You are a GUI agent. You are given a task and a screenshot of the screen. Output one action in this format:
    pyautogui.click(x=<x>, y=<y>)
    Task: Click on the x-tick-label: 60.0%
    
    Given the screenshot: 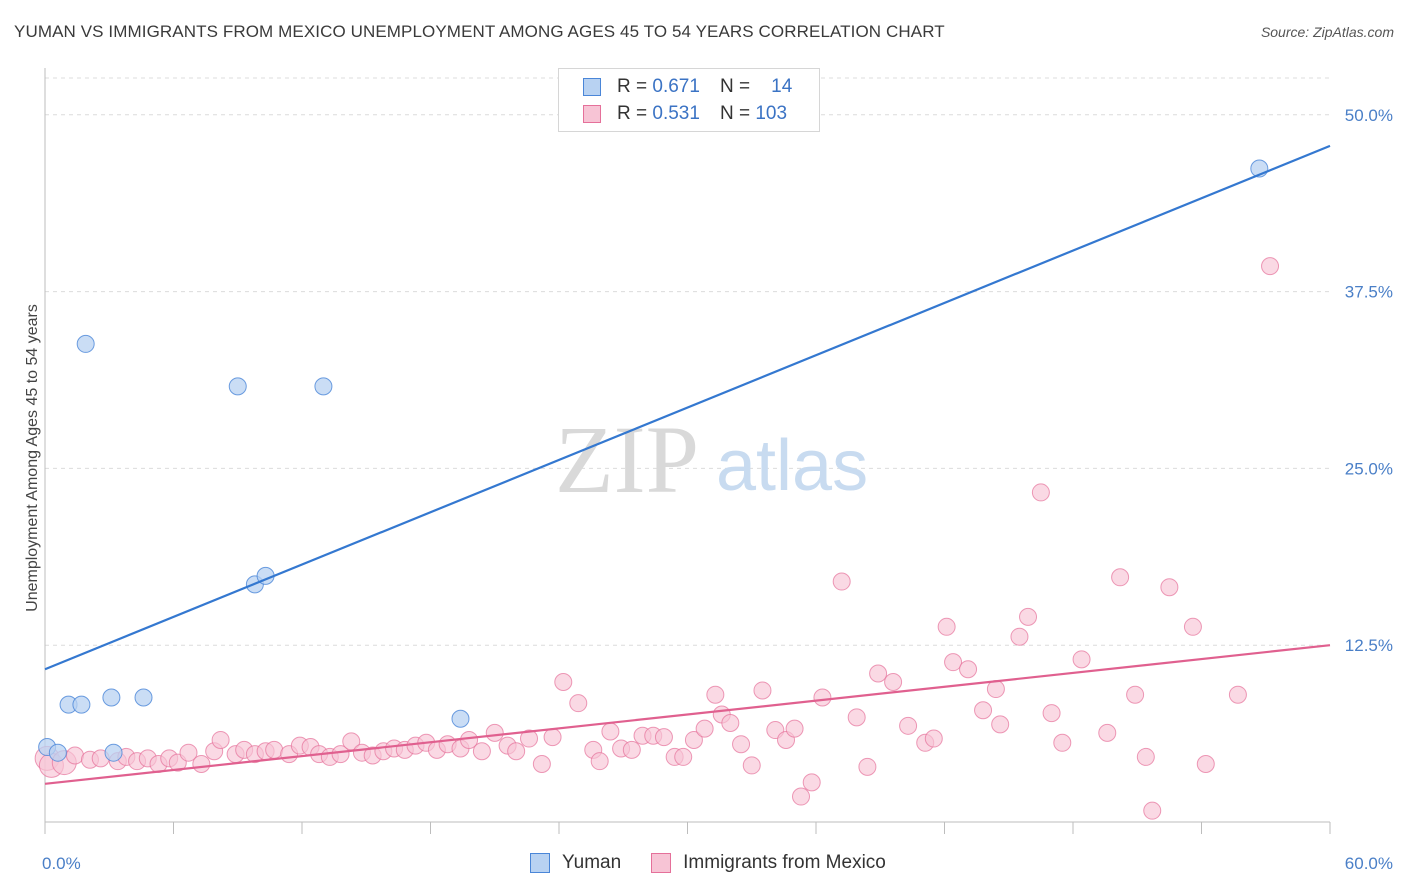 What is the action you would take?
    pyautogui.click(x=1369, y=863)
    